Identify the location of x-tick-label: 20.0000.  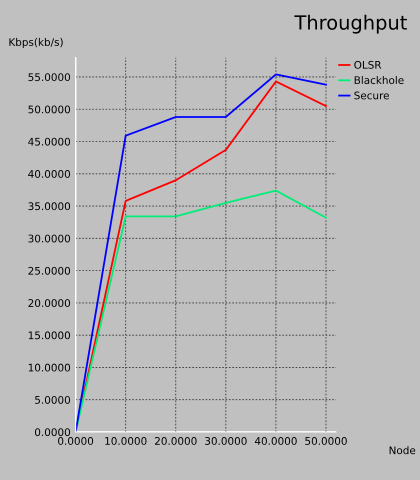
(175, 441).